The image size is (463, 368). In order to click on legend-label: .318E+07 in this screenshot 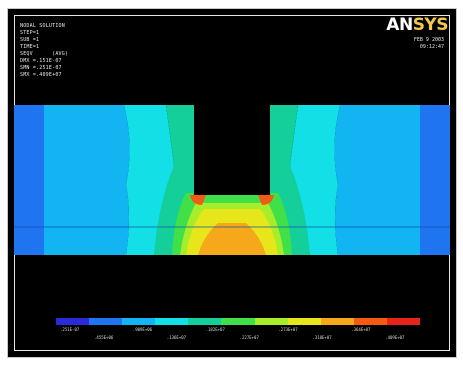, I will do `click(322, 337)`.